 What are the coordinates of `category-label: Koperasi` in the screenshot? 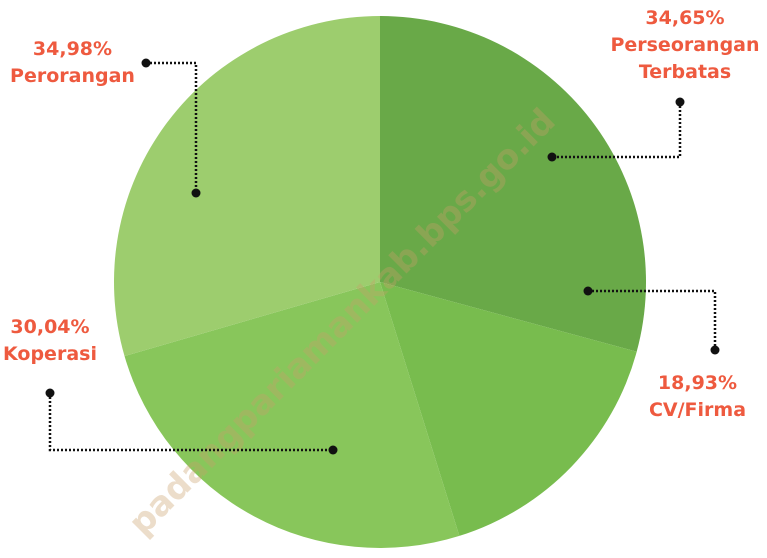 It's located at (50, 354).